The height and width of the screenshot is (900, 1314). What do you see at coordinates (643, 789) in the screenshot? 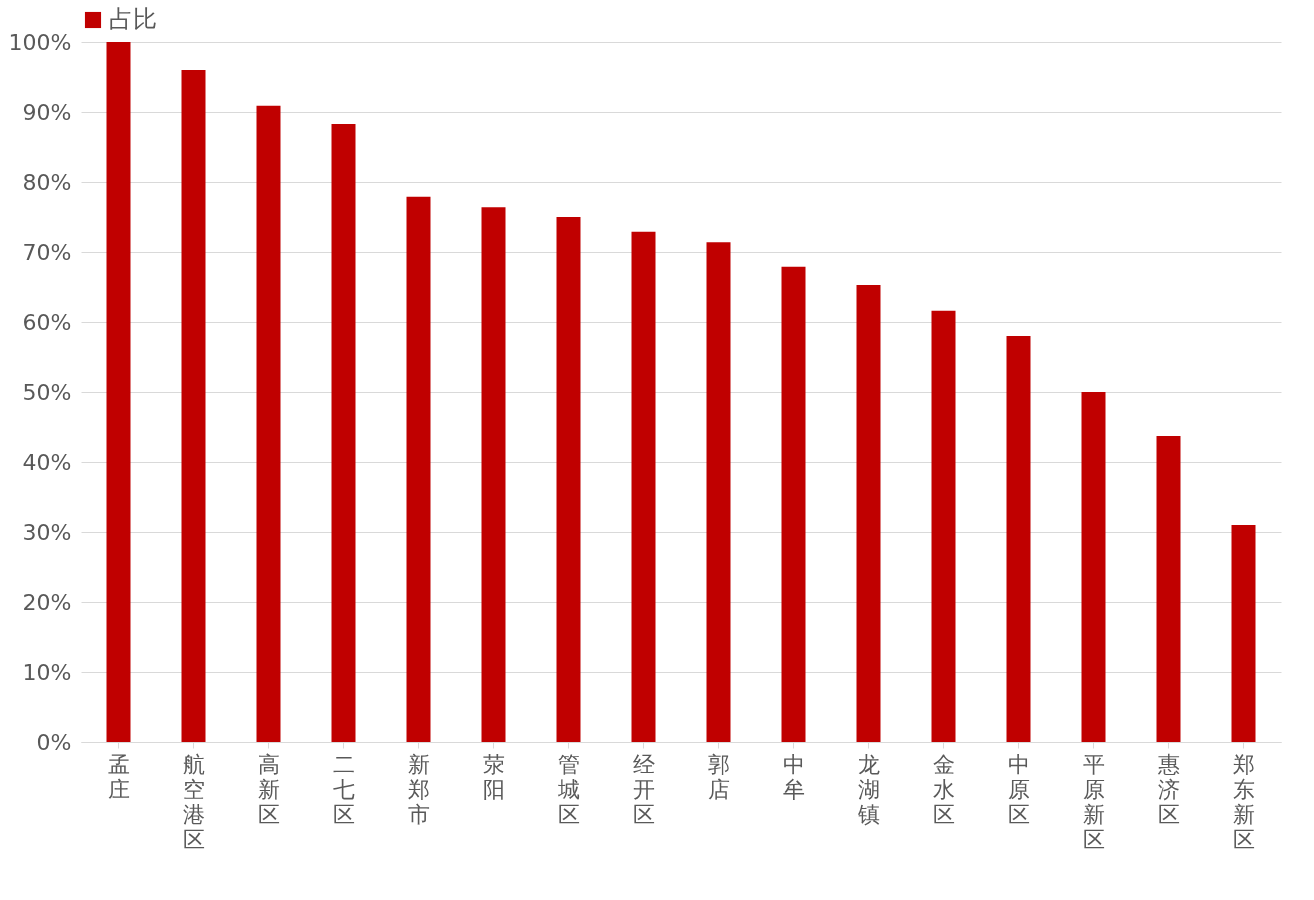
I see `x-tick-label: 经开区` at bounding box center [643, 789].